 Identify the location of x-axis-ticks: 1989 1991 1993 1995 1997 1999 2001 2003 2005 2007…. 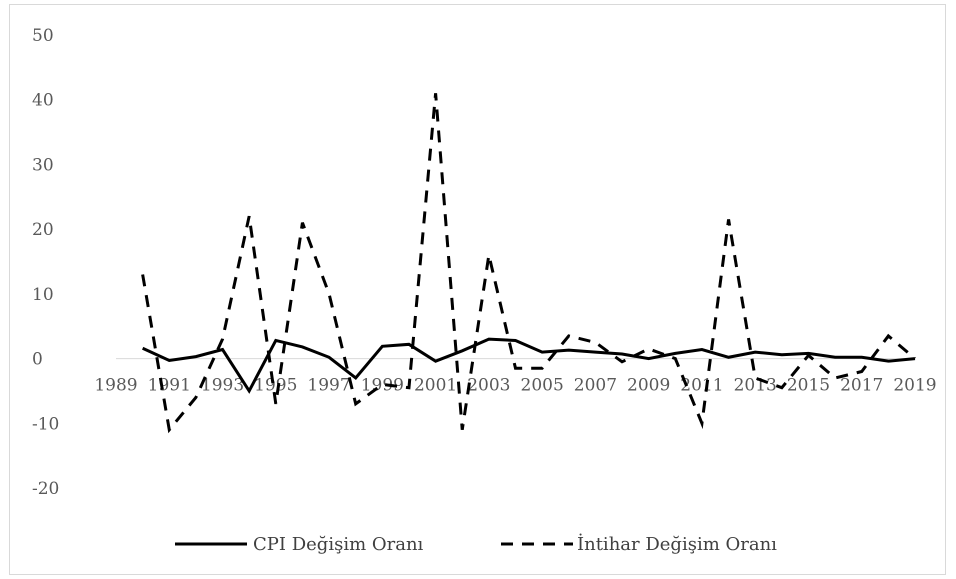
(515, 386).